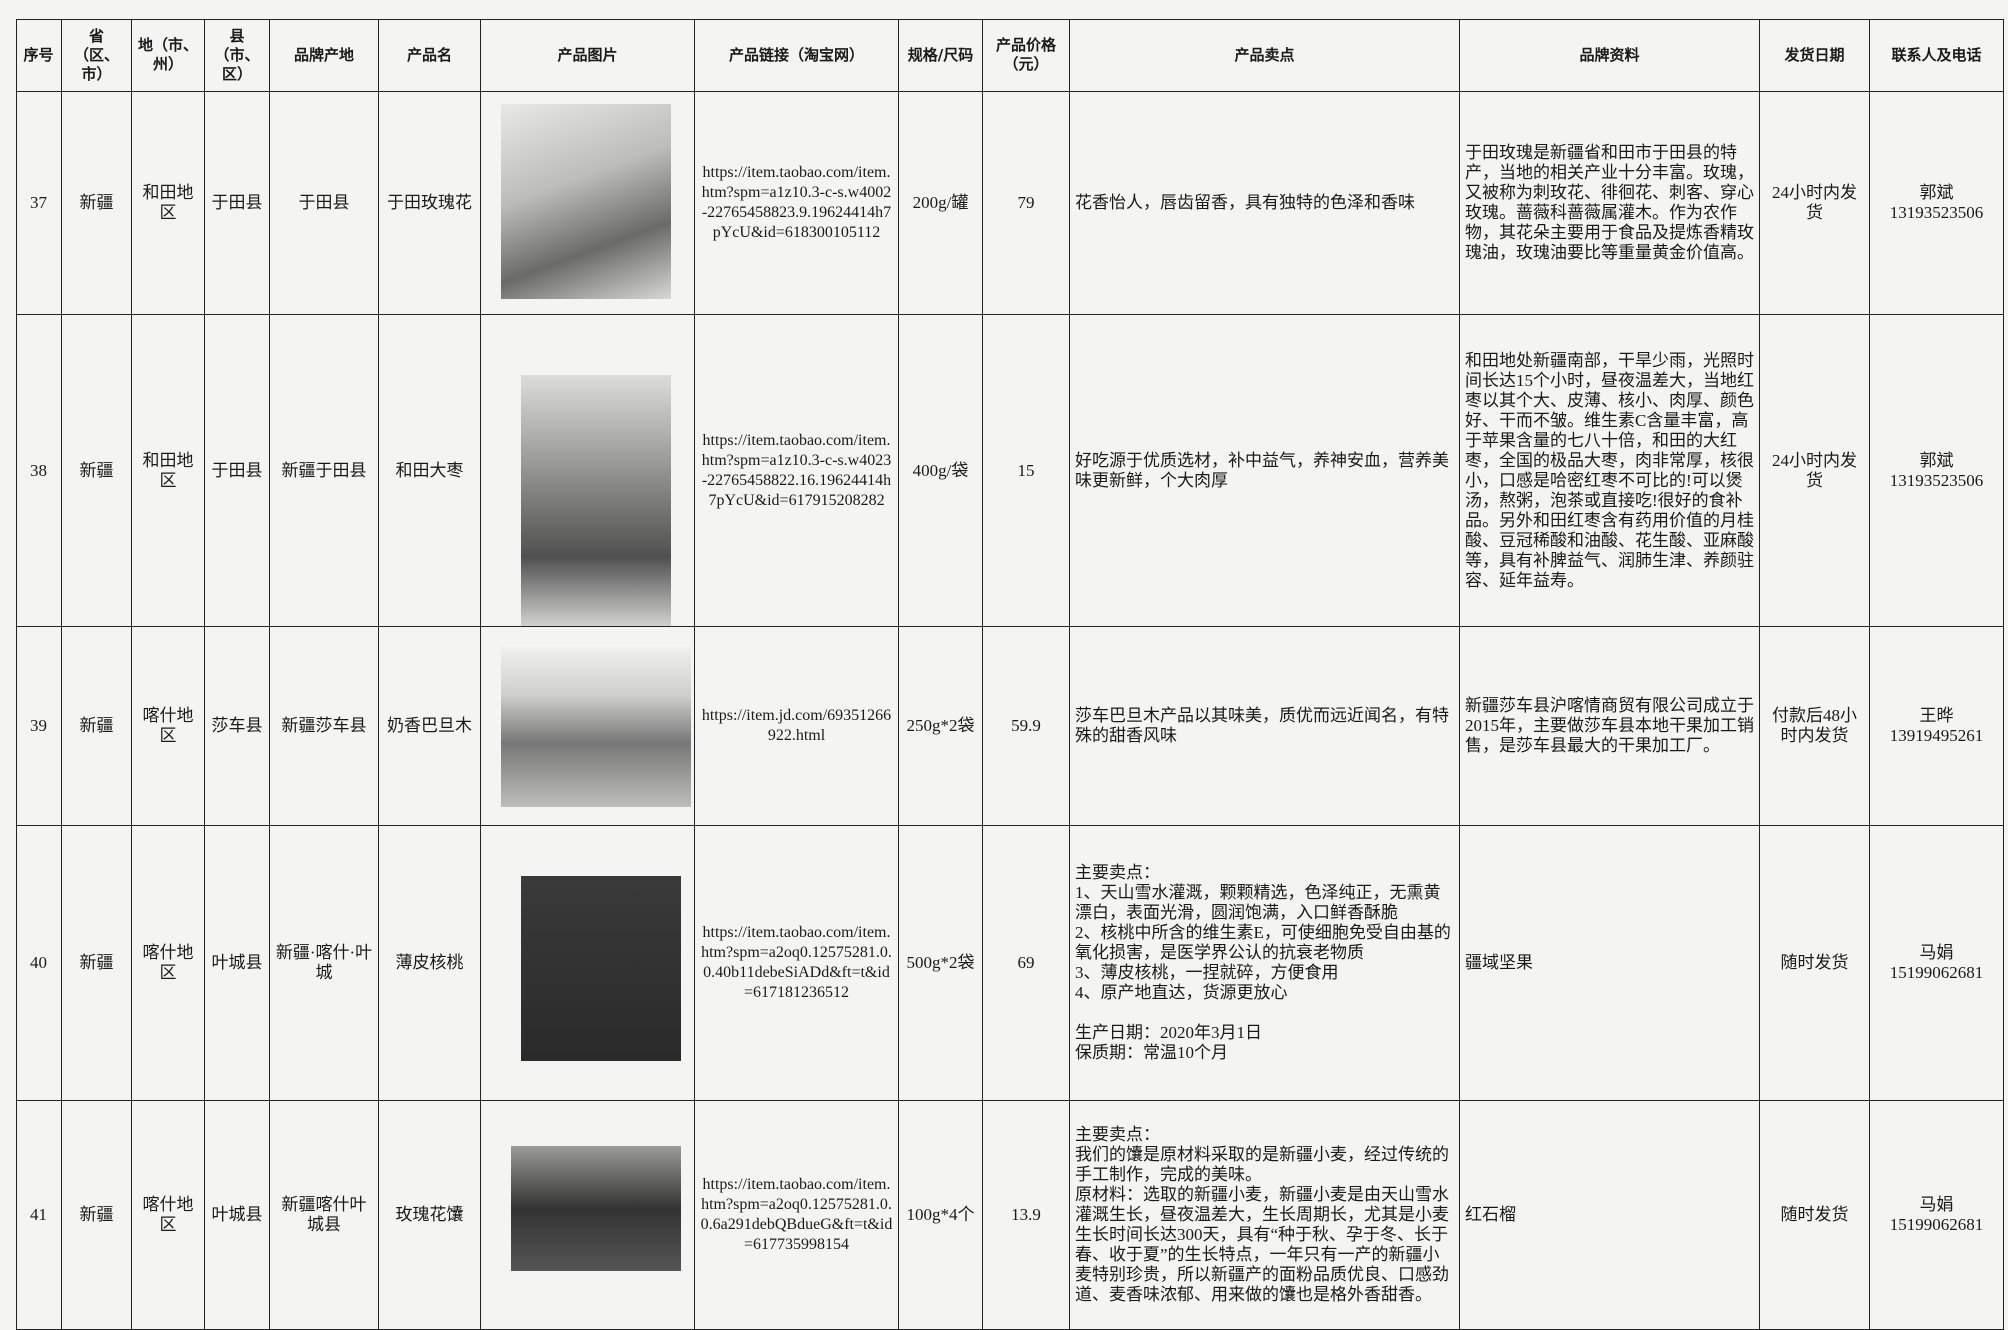  Describe the element at coordinates (168, 55) in the screenshot. I see `header-cell: 地（市、州）` at that location.